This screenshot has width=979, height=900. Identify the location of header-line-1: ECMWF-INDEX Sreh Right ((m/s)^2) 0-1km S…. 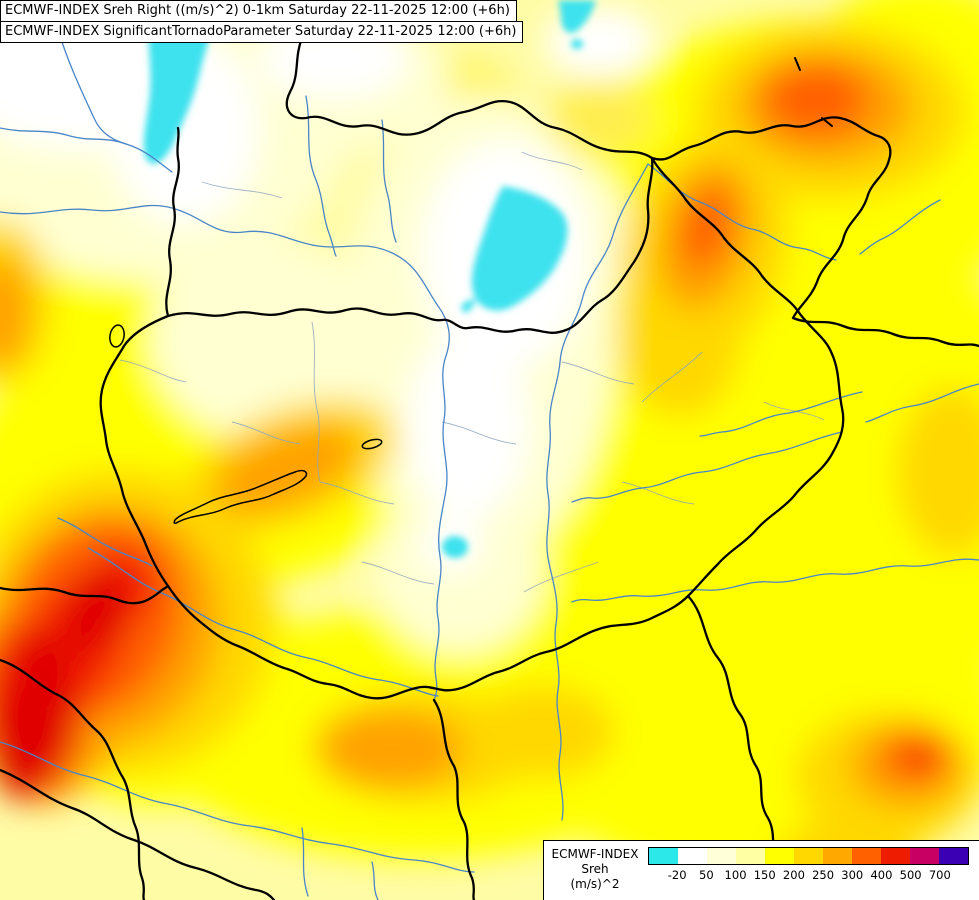
(258, 11).